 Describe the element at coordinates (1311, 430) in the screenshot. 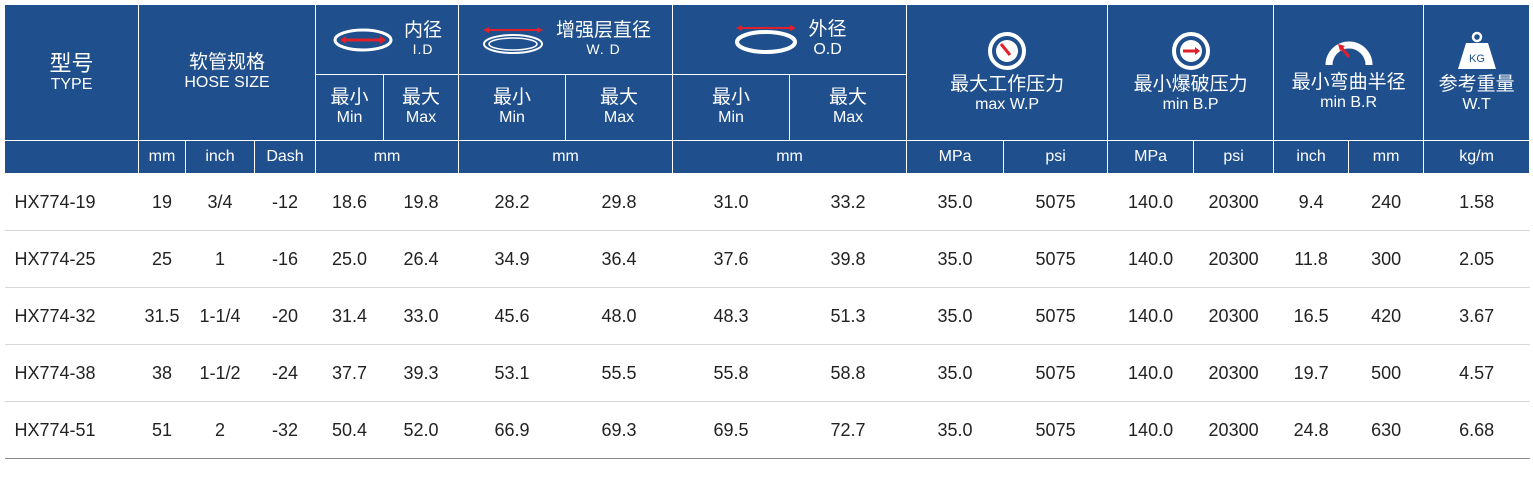

I see `cell-br-inch: 24.8` at that location.